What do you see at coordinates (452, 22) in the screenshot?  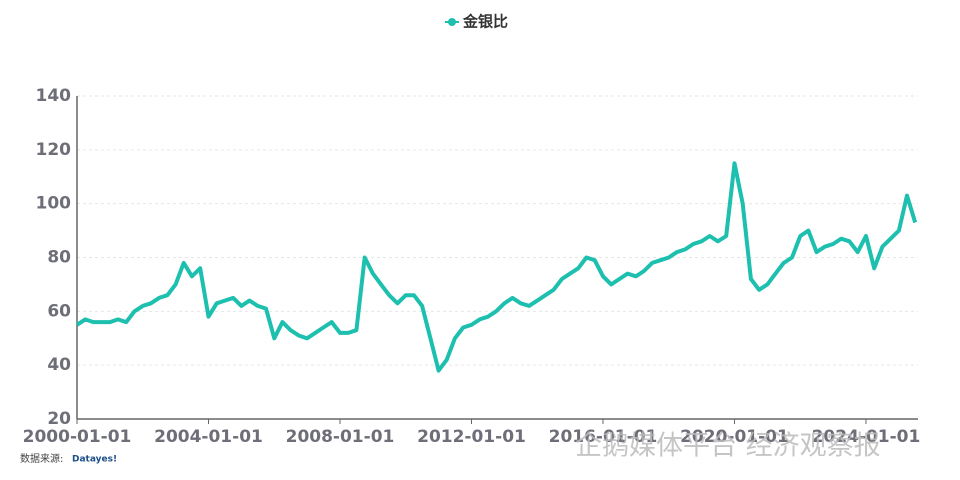 I see `legend-dot` at bounding box center [452, 22].